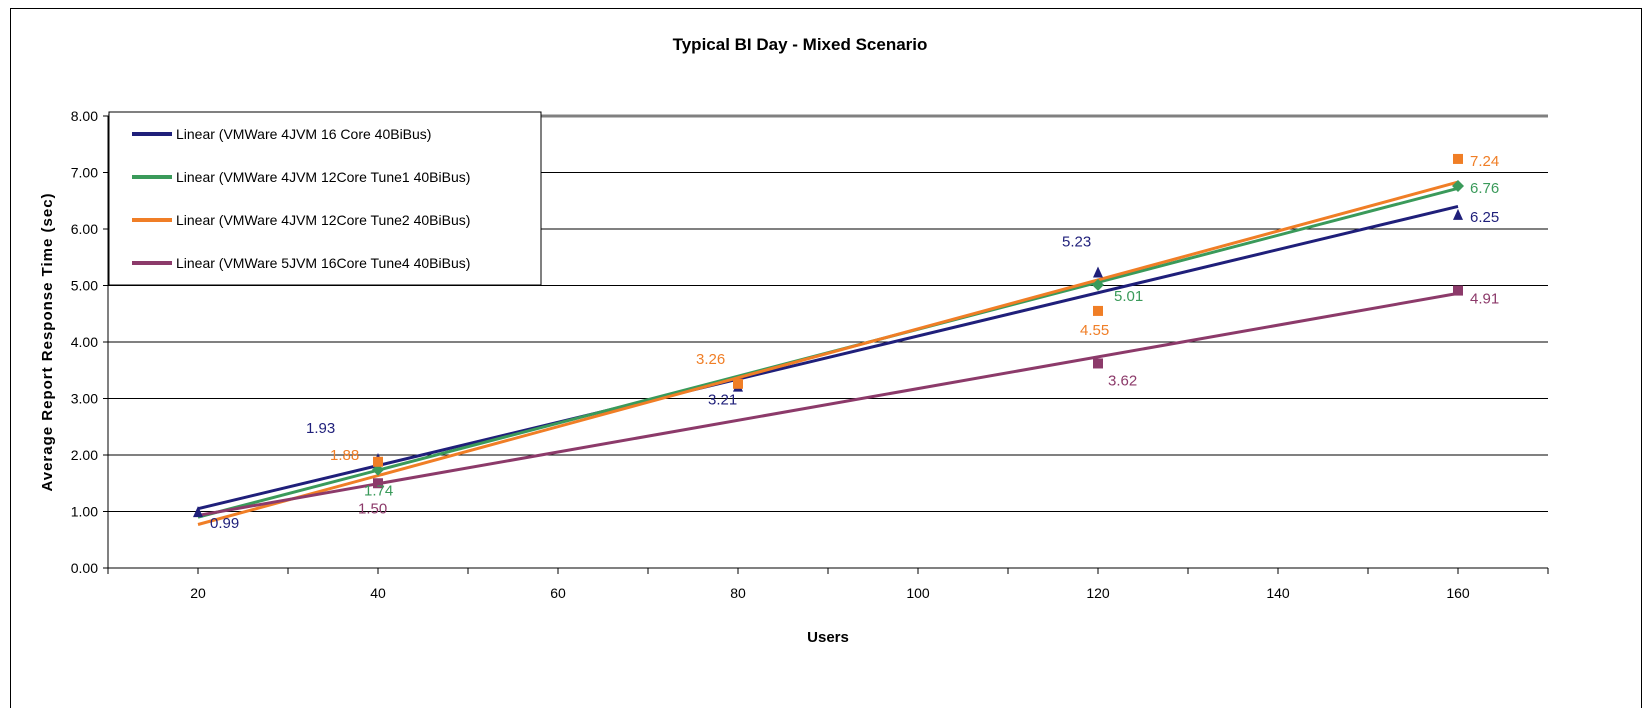  What do you see at coordinates (1278, 593) in the screenshot?
I see `x-tick-label: 140` at bounding box center [1278, 593].